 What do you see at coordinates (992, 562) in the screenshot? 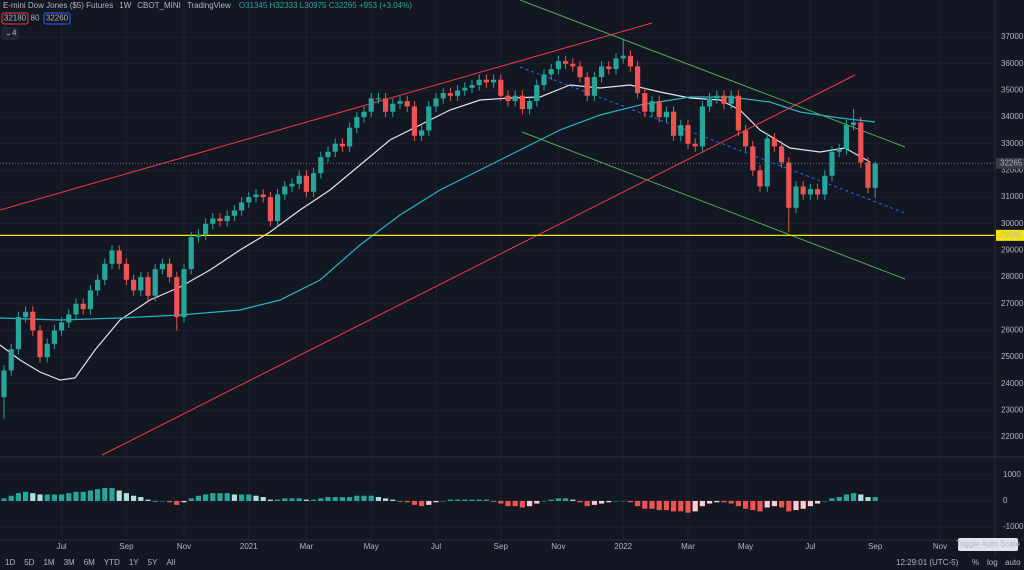
I see `scale-button: log` at bounding box center [992, 562].